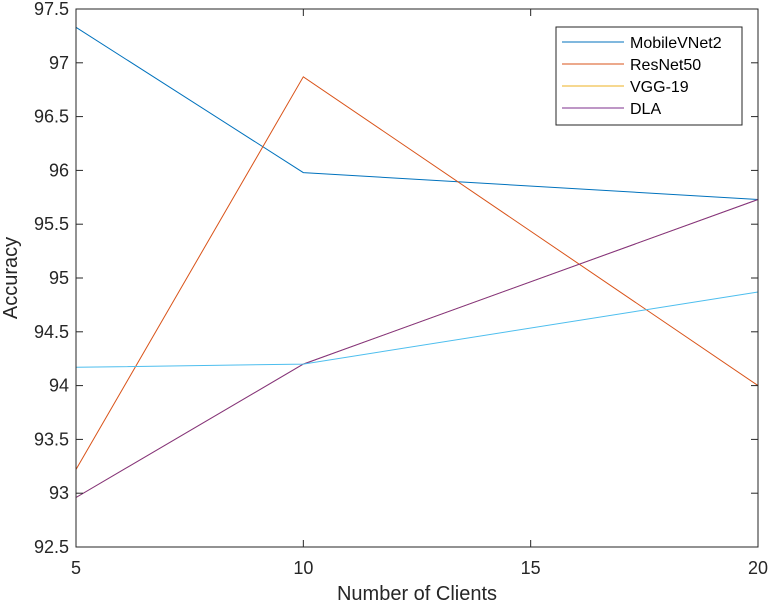 The width and height of the screenshot is (772, 603). I want to click on legend-label: ResNet50, so click(665, 65).